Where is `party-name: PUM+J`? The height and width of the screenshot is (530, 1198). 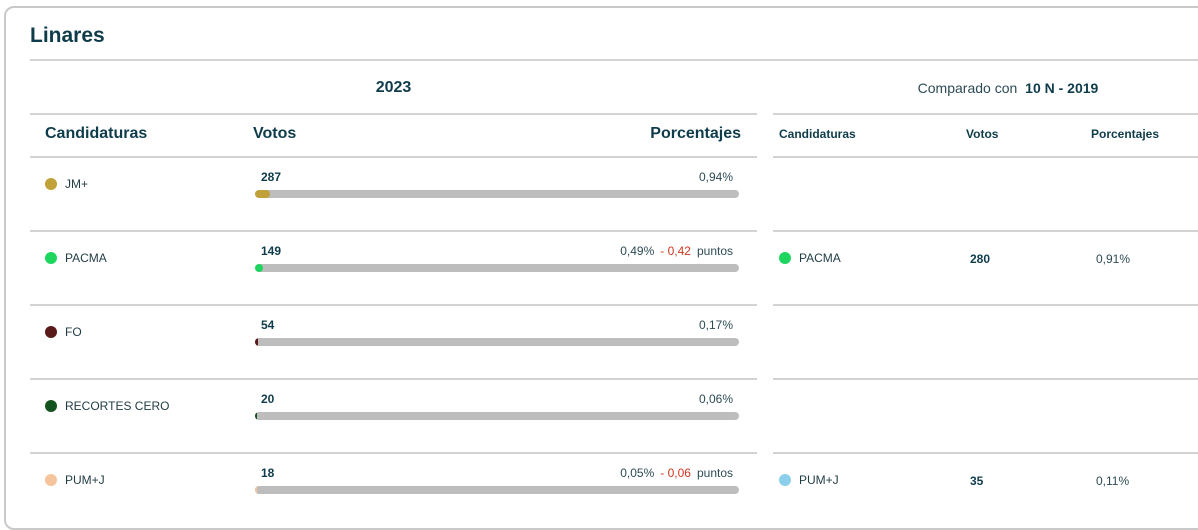
party-name: PUM+J is located at coordinates (85, 480).